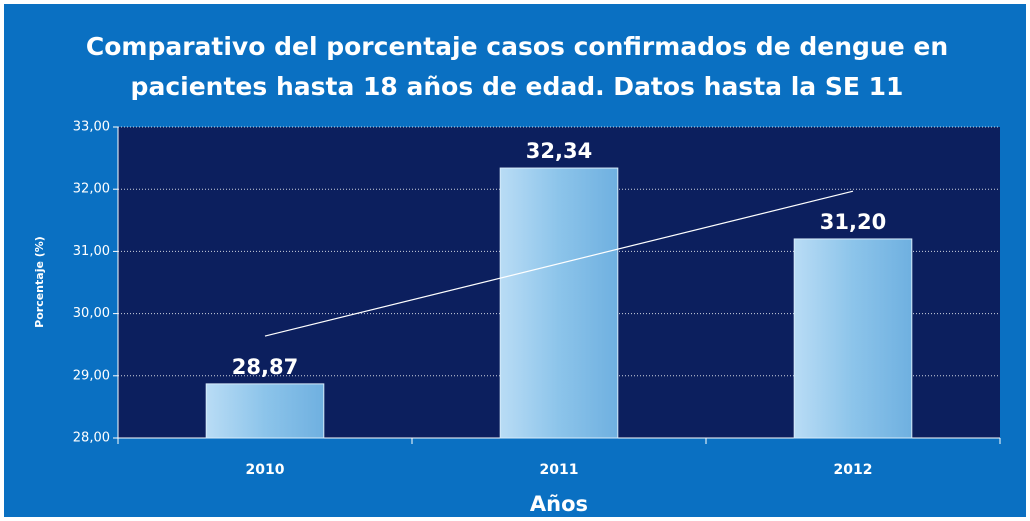  Describe the element at coordinates (559, 151) in the screenshot. I see `data-label: 32,34` at that location.